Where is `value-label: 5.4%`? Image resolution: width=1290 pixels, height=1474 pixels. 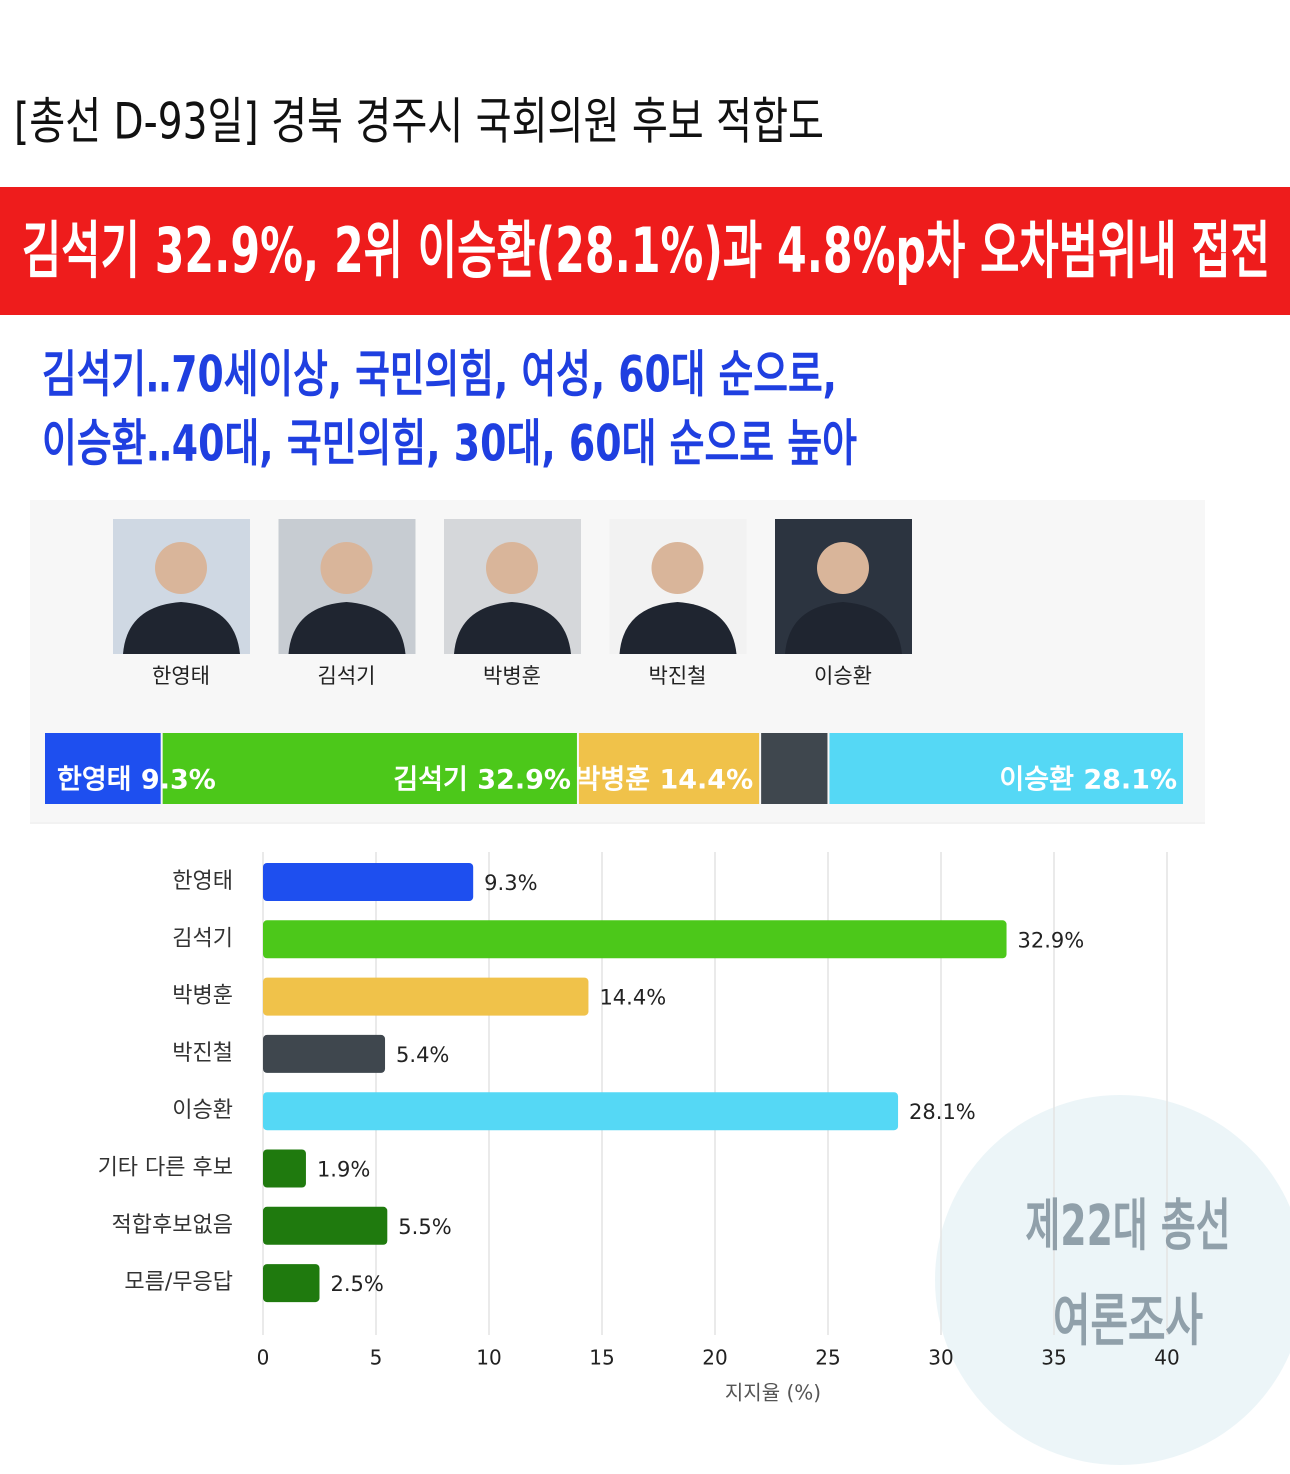
value-label: 5.4% is located at coordinates (422, 1055).